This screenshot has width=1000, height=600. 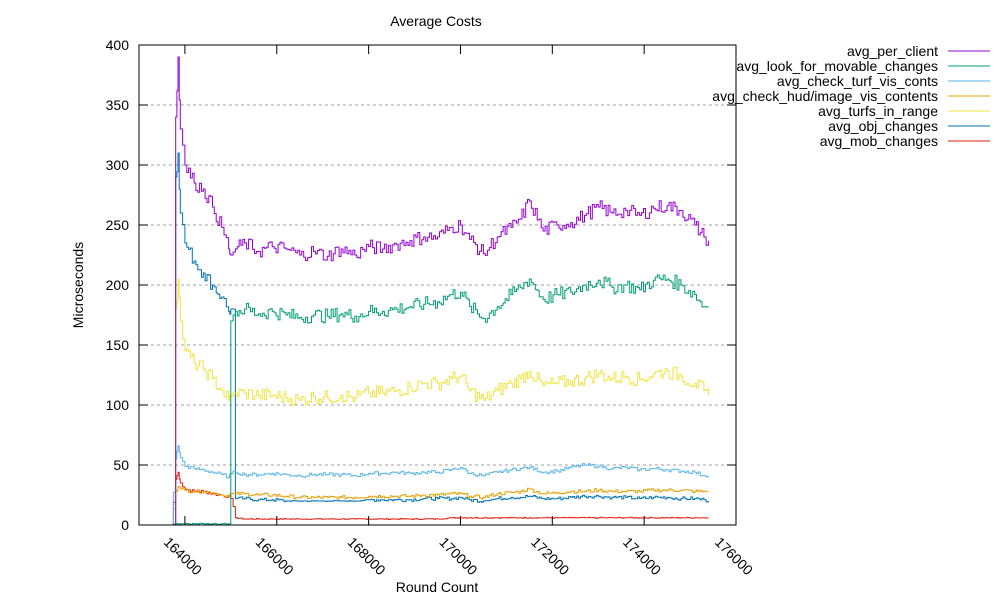 I want to click on x-axis-label: Round Count, so click(x=437, y=587).